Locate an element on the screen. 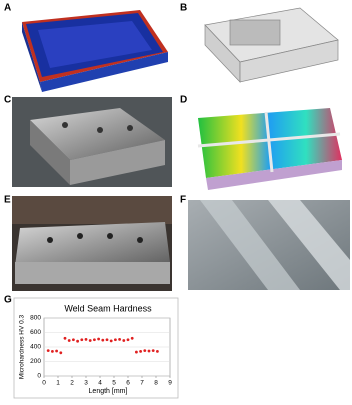 The image size is (352, 405). x-tick-label: 0 is located at coordinates (44, 383).